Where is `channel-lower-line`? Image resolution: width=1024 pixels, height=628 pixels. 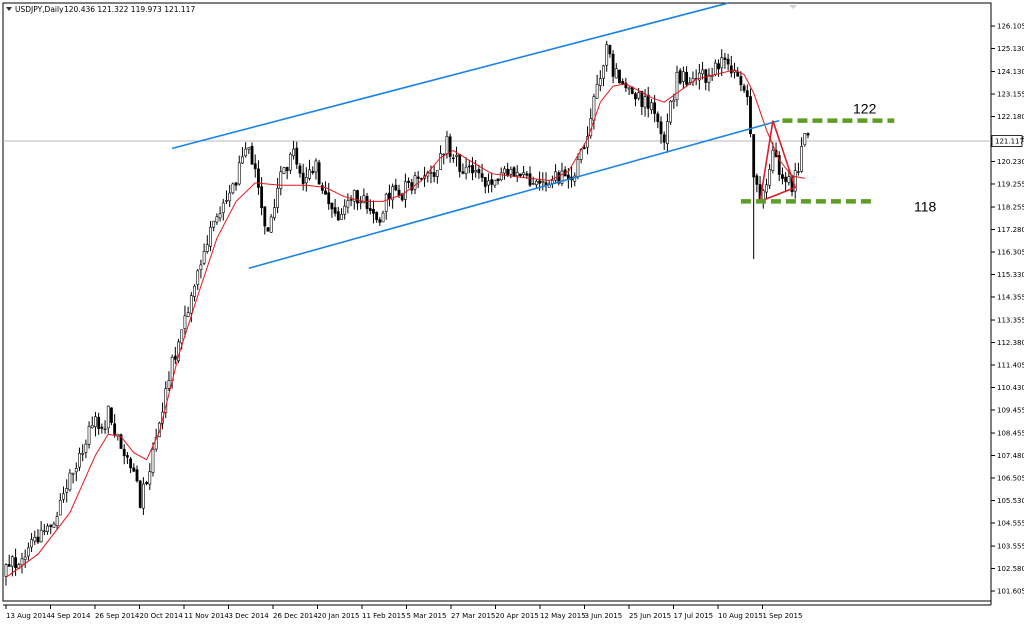
channel-lower-line is located at coordinates (514, 194).